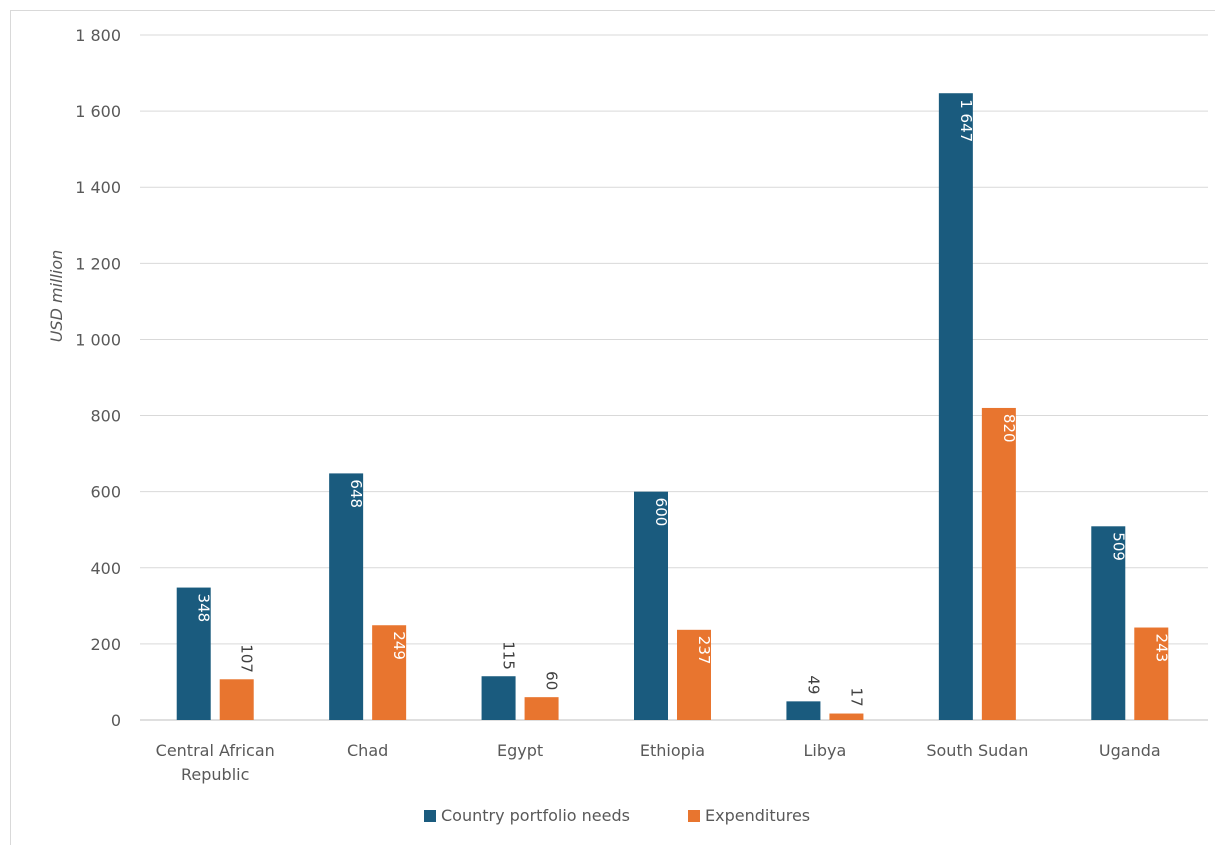 This screenshot has width=1216, height=846. I want to click on data-label: 17, so click(856, 697).